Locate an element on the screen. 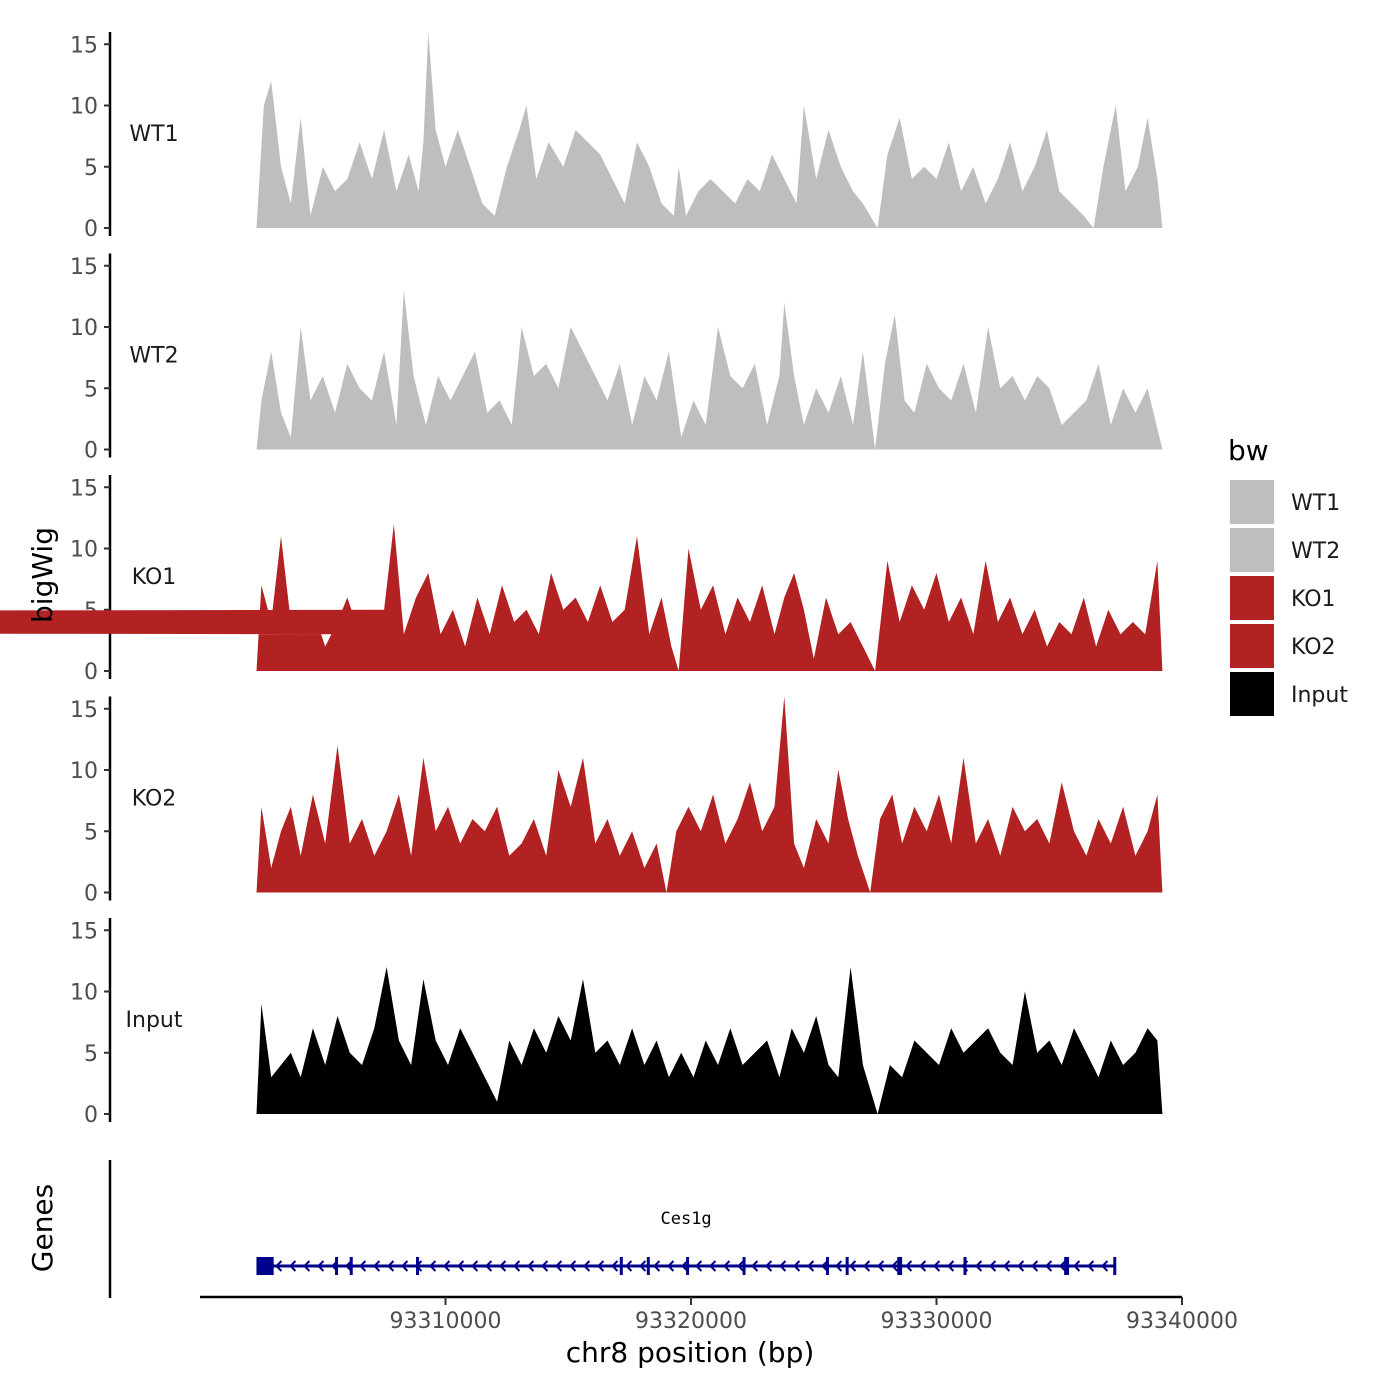 The image size is (1400, 1400). track-panel-input: 0 5 10 15 Input is located at coordinates (616, 1023).